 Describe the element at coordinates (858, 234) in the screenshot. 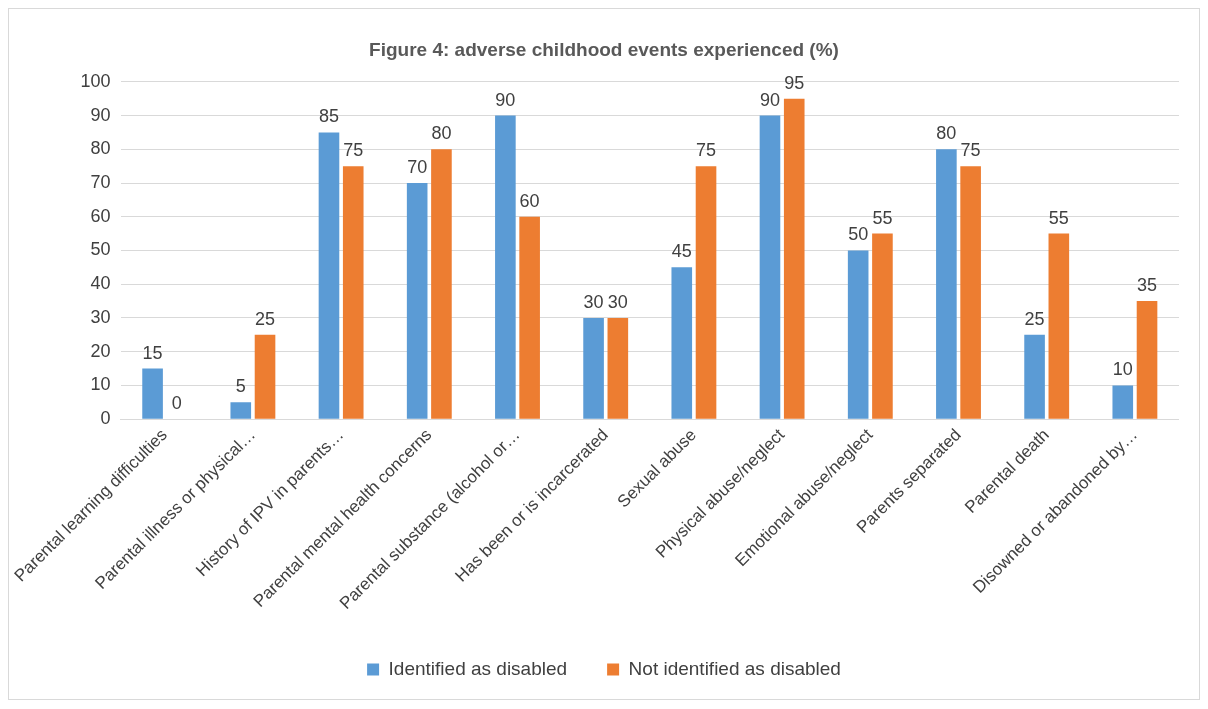

I see `data-label: 50` at that location.